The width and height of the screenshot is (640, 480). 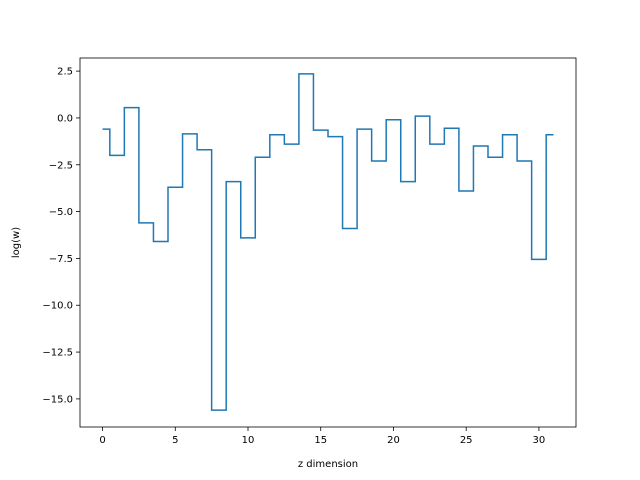 I want to click on y-tick-label: −5.0, so click(x=61, y=212).